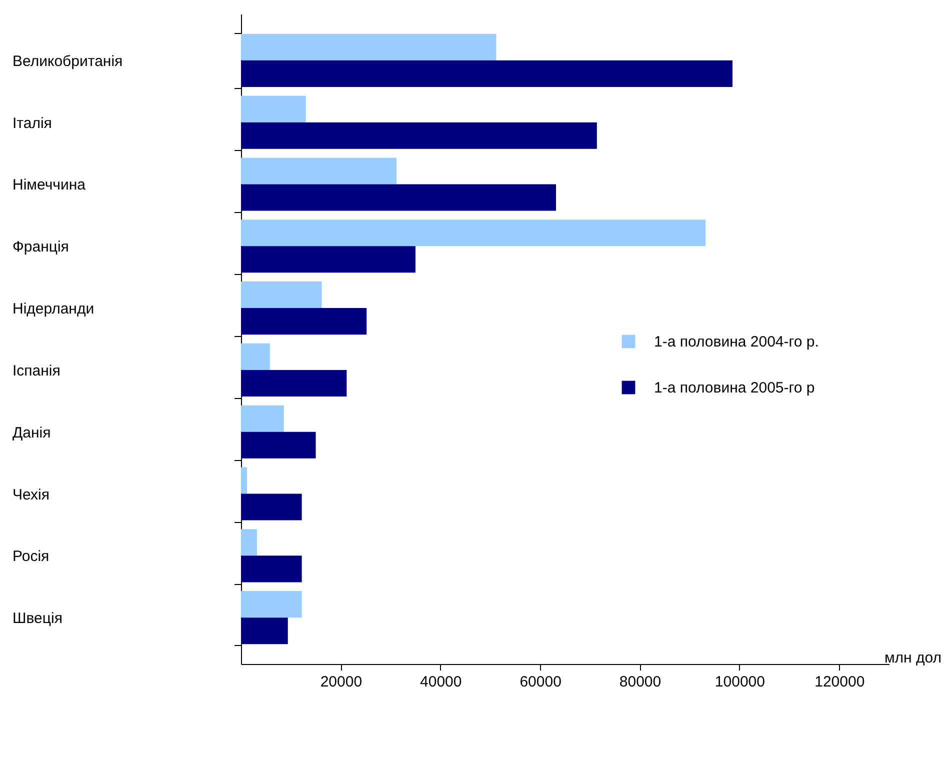  Describe the element at coordinates (541, 682) in the screenshot. I see `x-tick-label: 60000` at that location.